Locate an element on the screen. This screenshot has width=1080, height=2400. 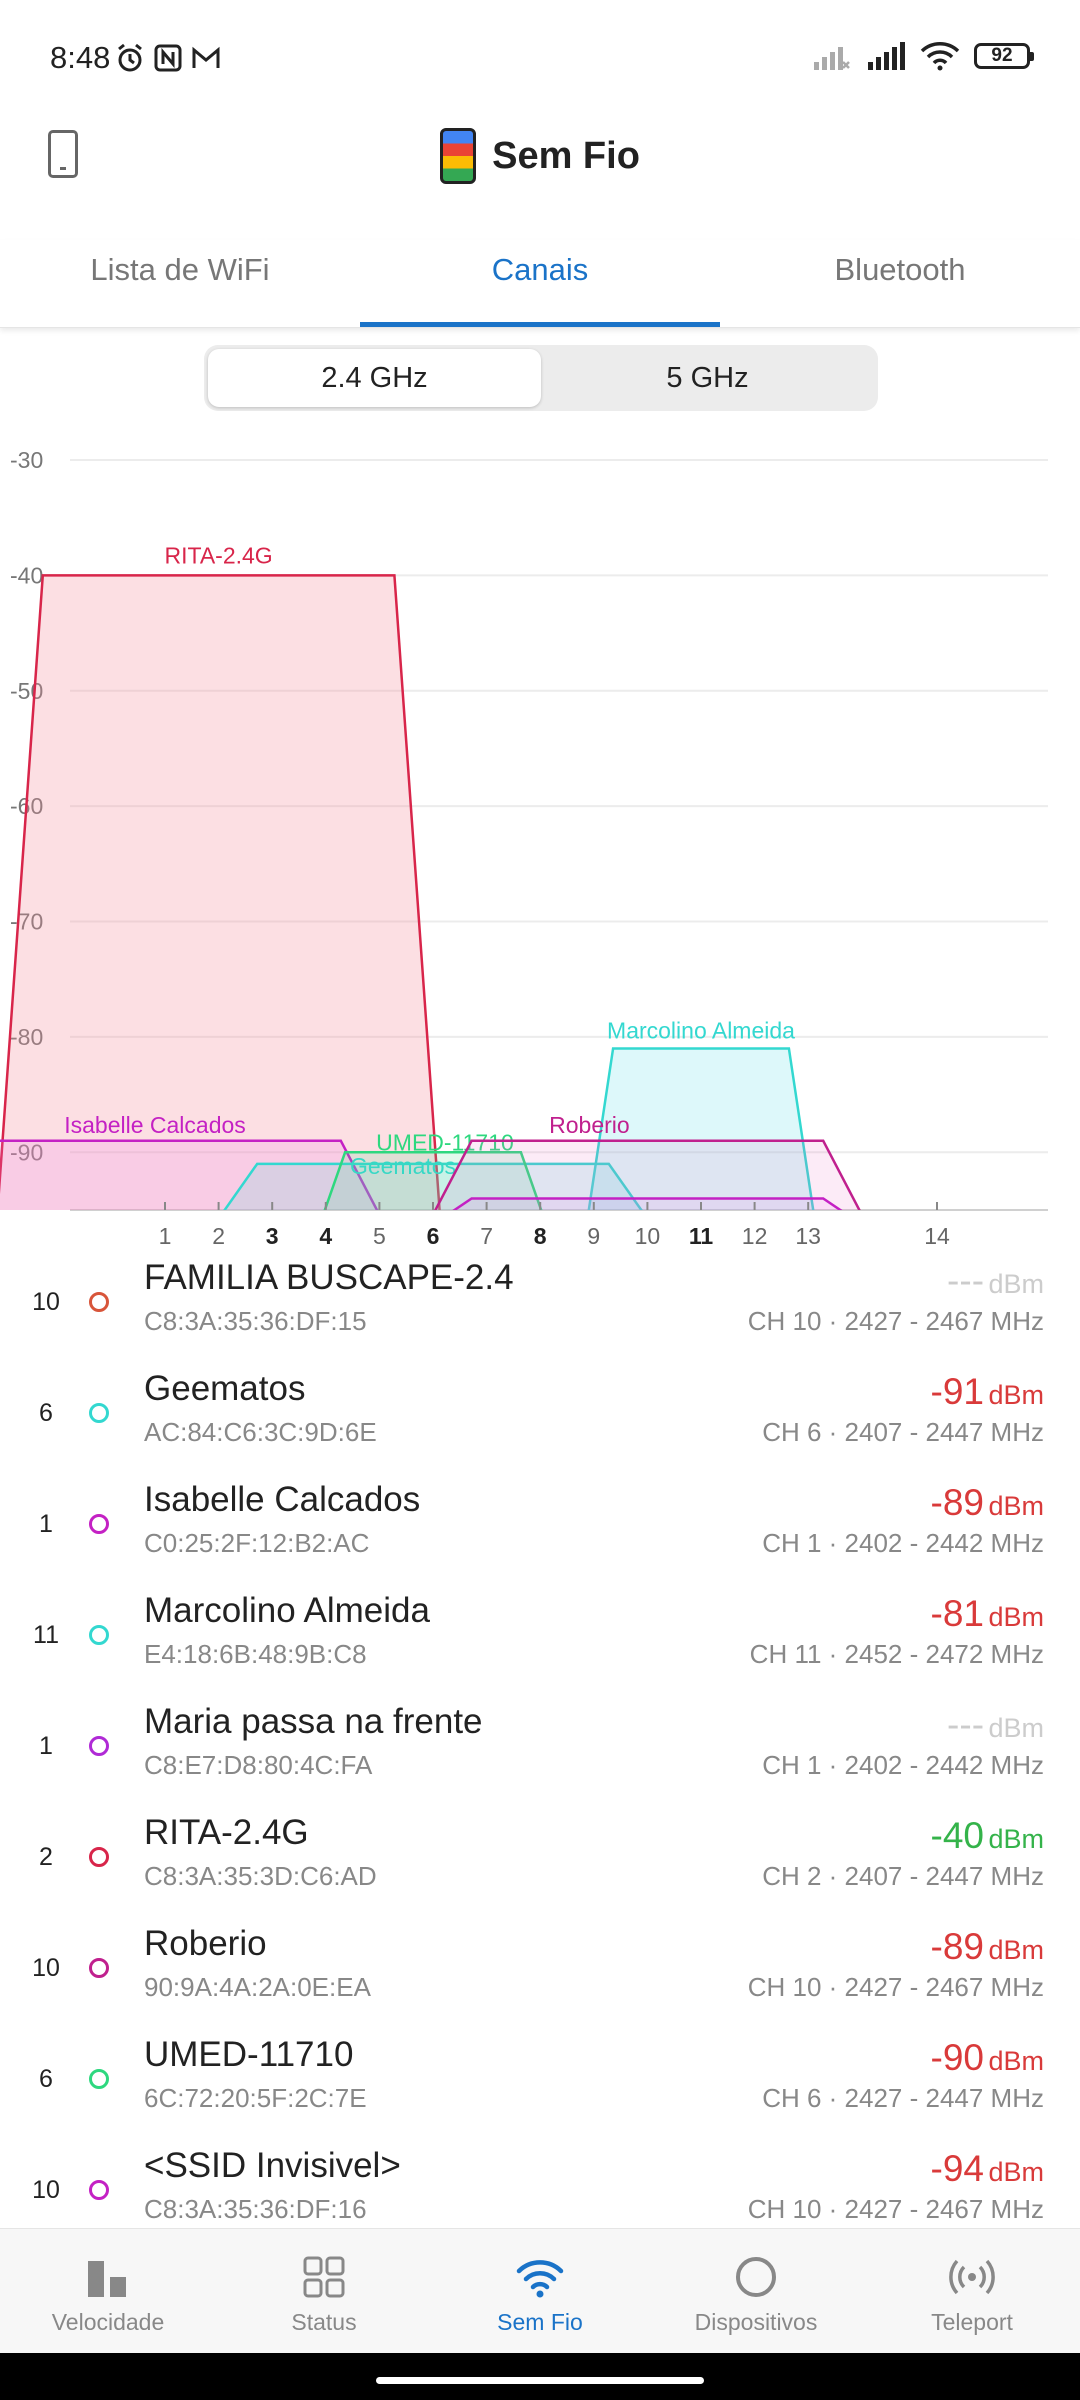
network-signal: -94 dBm is located at coordinates (987, 2169).